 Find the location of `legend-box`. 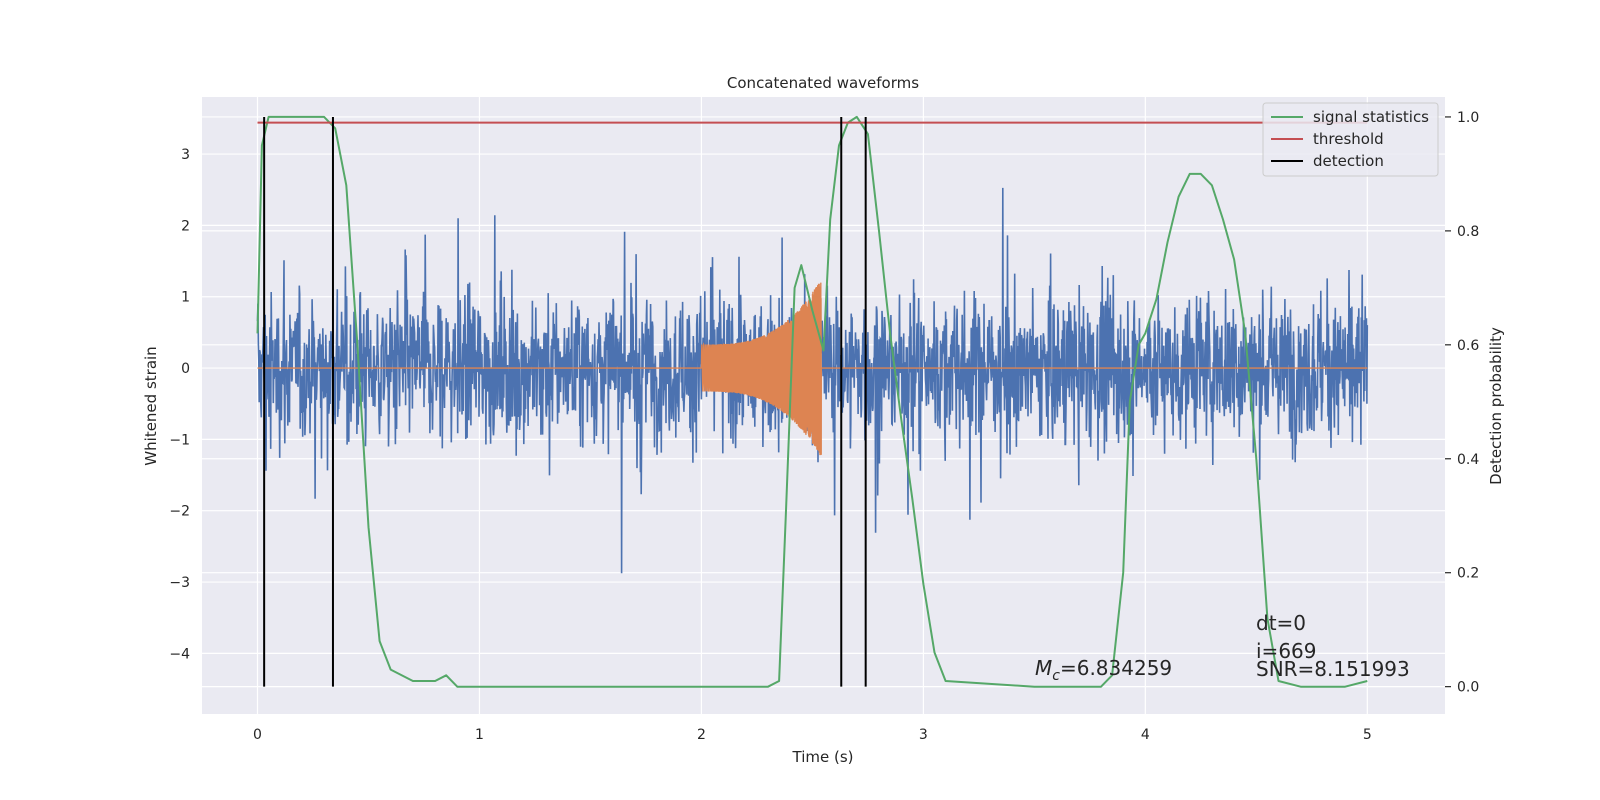

legend-box is located at coordinates (1350, 139).